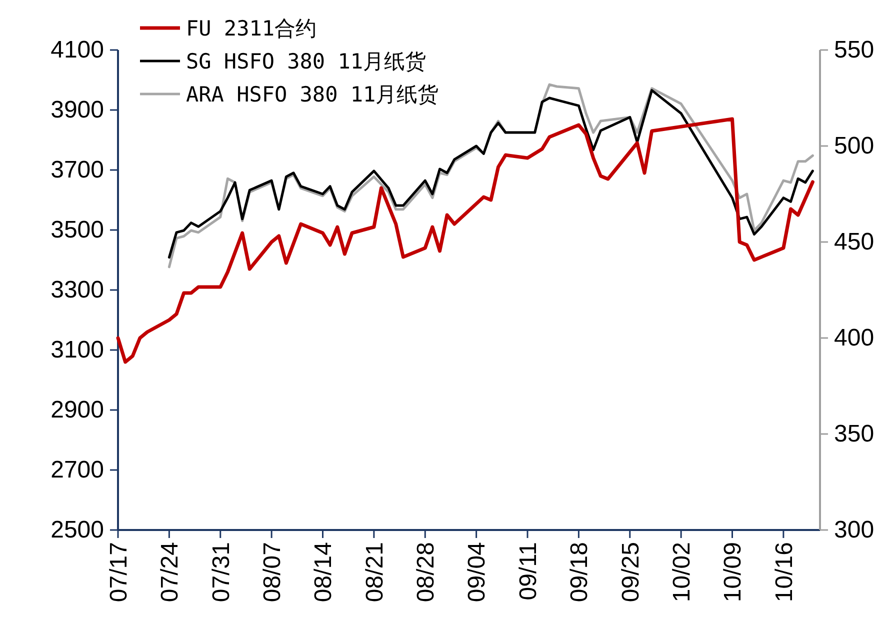 The height and width of the screenshot is (632, 895). What do you see at coordinates (528, 571) in the screenshot?
I see `x-tick-label: 09/11` at bounding box center [528, 571].